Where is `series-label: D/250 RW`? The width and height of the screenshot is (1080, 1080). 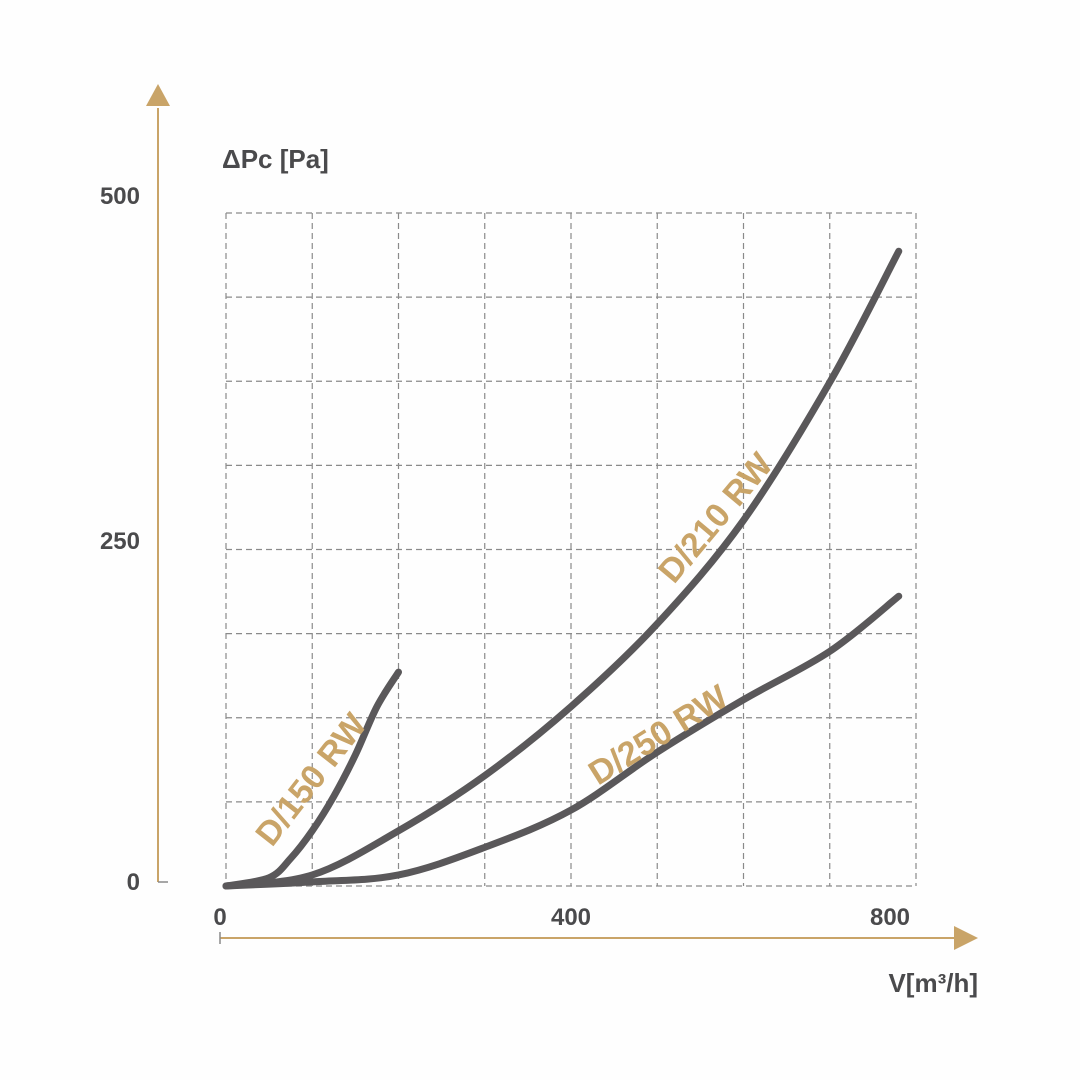 series-label: D/250 RW is located at coordinates (658, 734).